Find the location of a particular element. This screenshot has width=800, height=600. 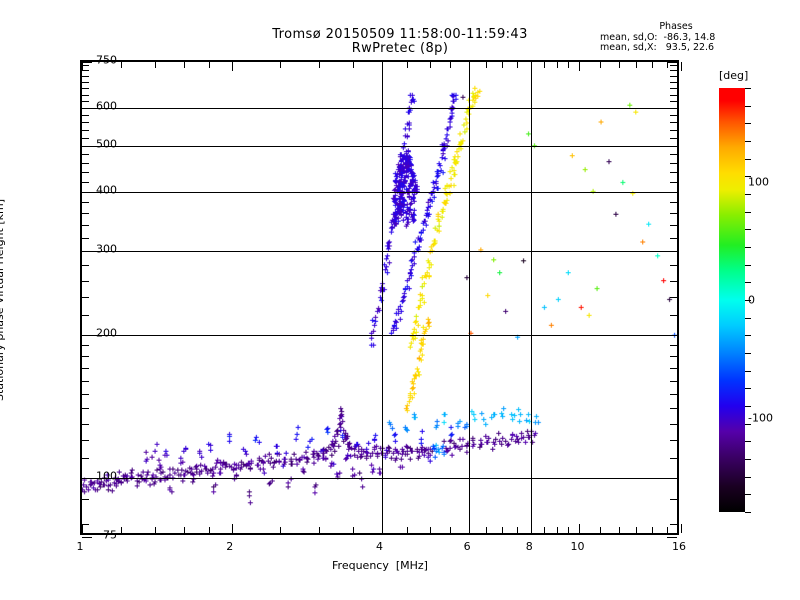

colorbar-unit-label: [deg] is located at coordinates (734, 75).